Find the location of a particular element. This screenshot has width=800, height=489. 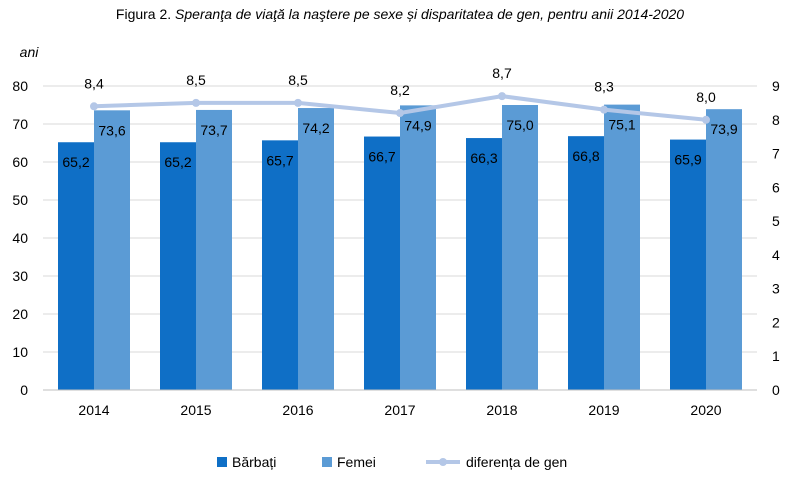

legend-label: diferența de gen is located at coordinates (516, 462).